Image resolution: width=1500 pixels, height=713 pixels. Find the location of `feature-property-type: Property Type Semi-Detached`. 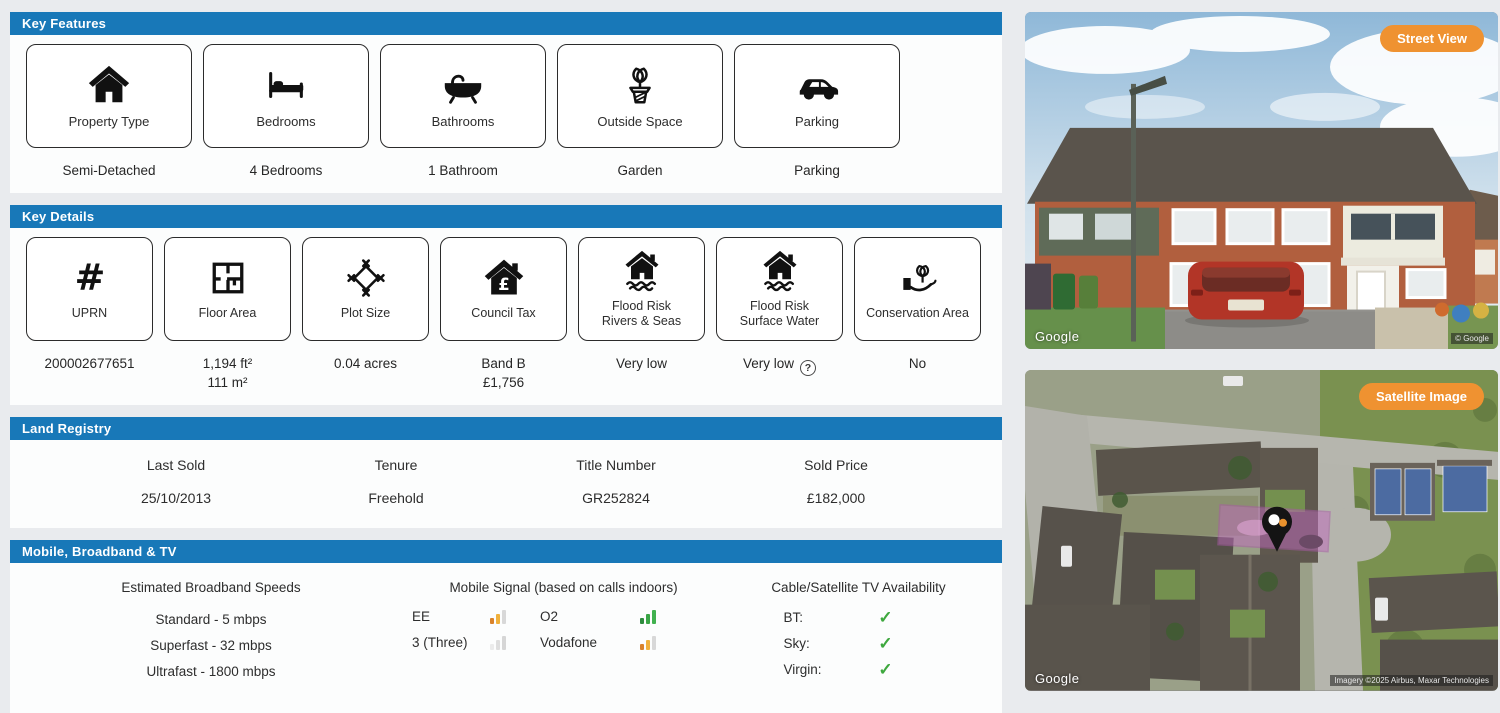

feature-property-type: Property Type Semi-Detached is located at coordinates (109, 112).